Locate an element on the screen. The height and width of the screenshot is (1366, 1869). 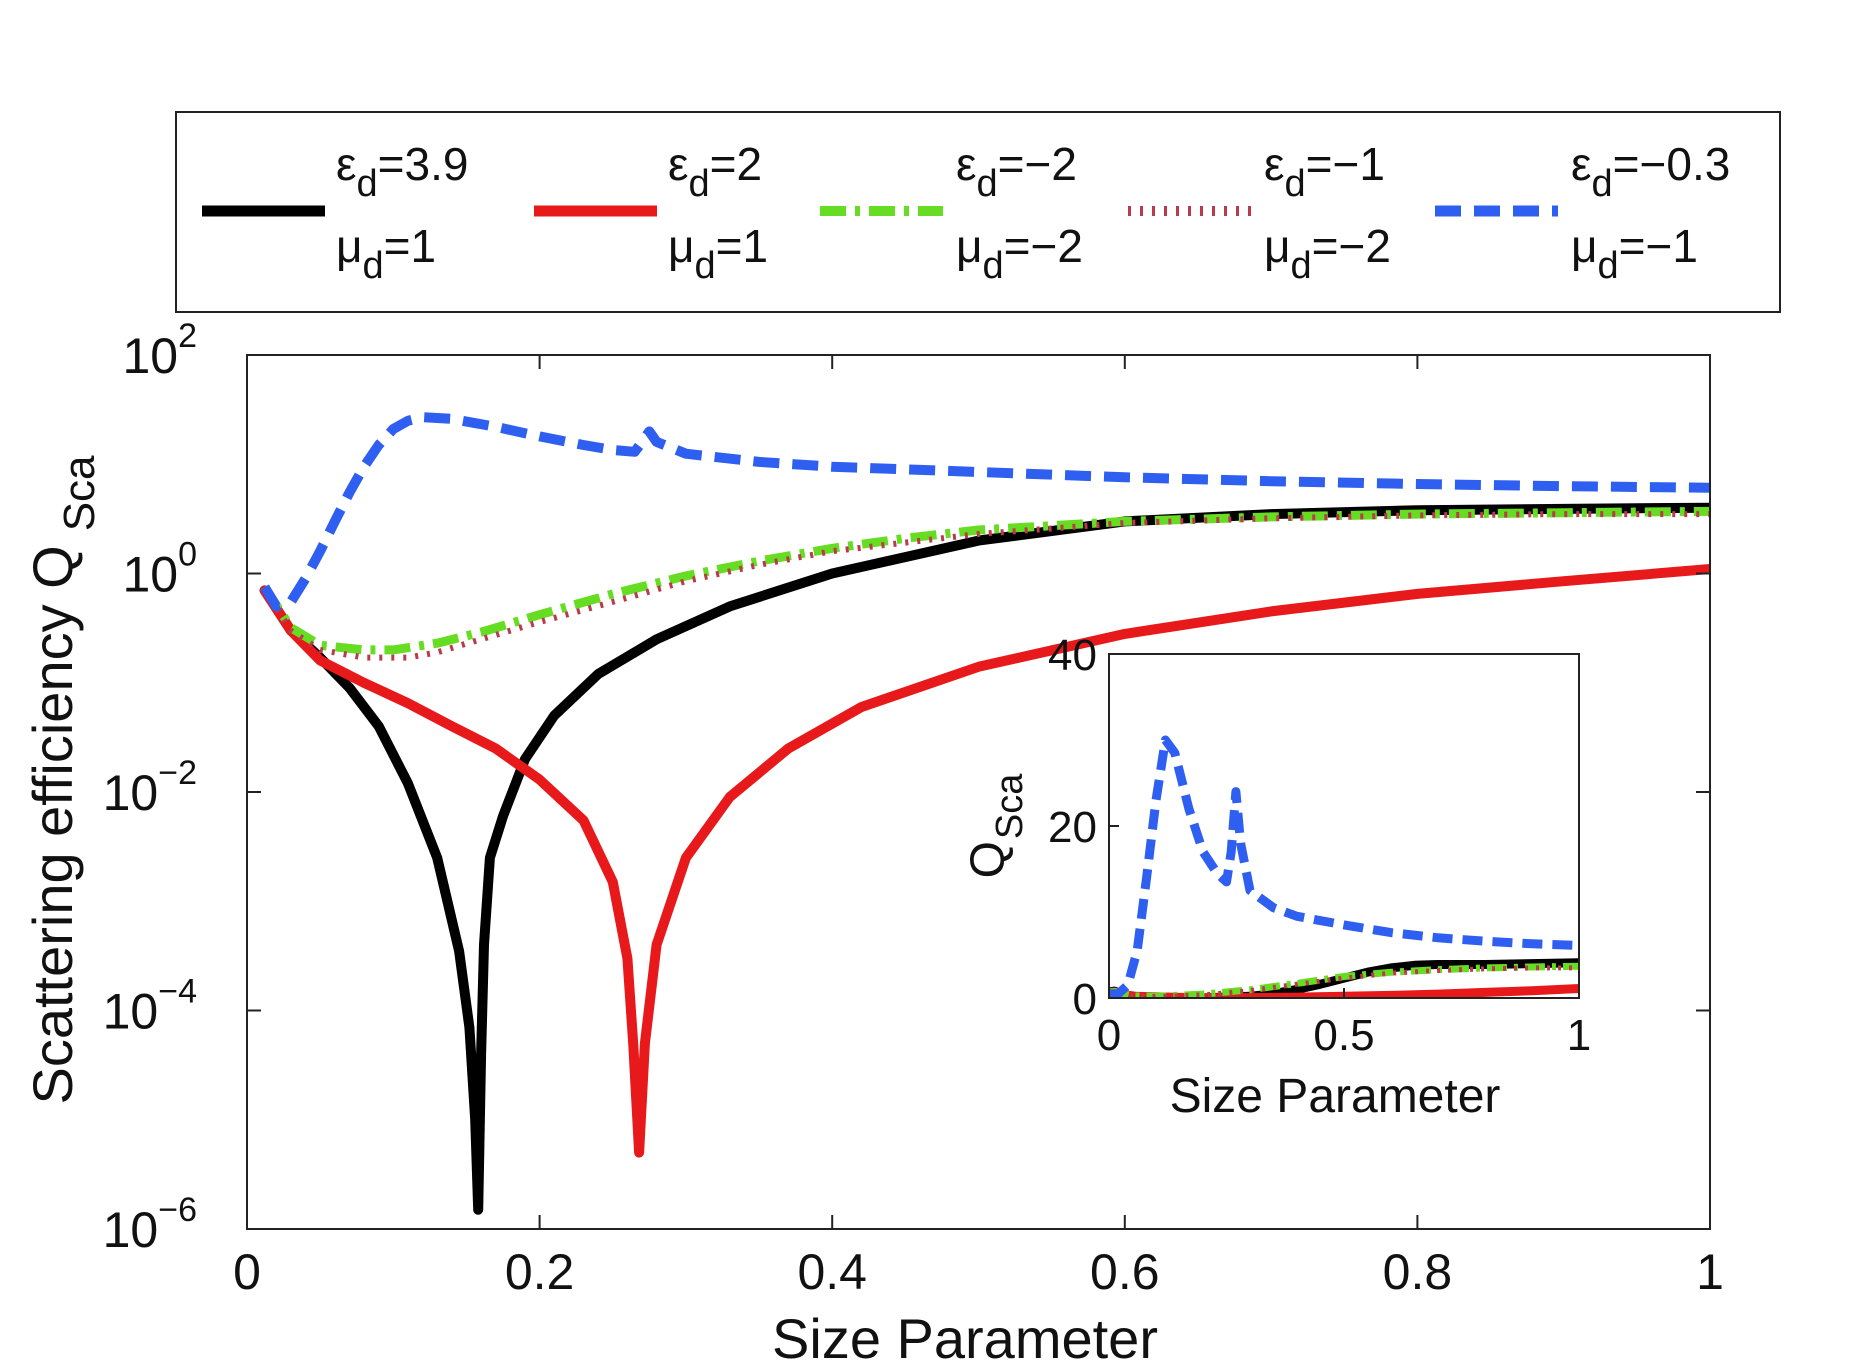
legend-text-4-mu: μd=−2 is located at coordinates (1327, 253).